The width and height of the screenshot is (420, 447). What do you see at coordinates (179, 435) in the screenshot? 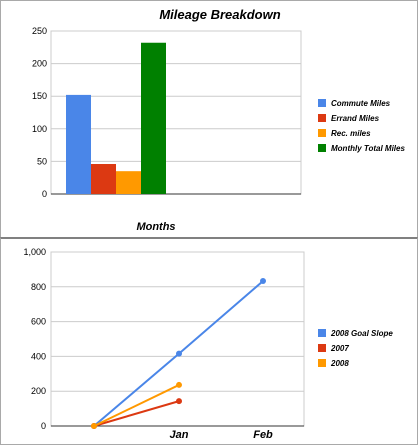
I see `x-tick-label: Jan` at bounding box center [179, 435].